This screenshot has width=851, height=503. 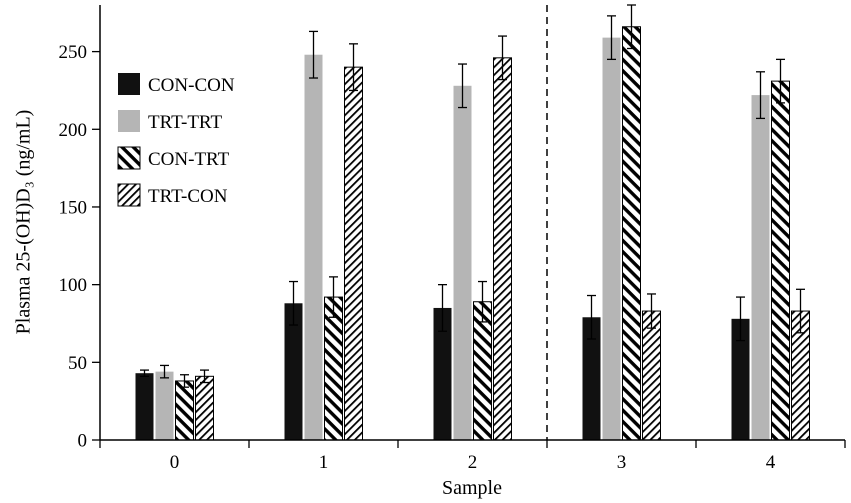 What do you see at coordinates (77, 363) in the screenshot?
I see `y-tick-label: 50` at bounding box center [77, 363].